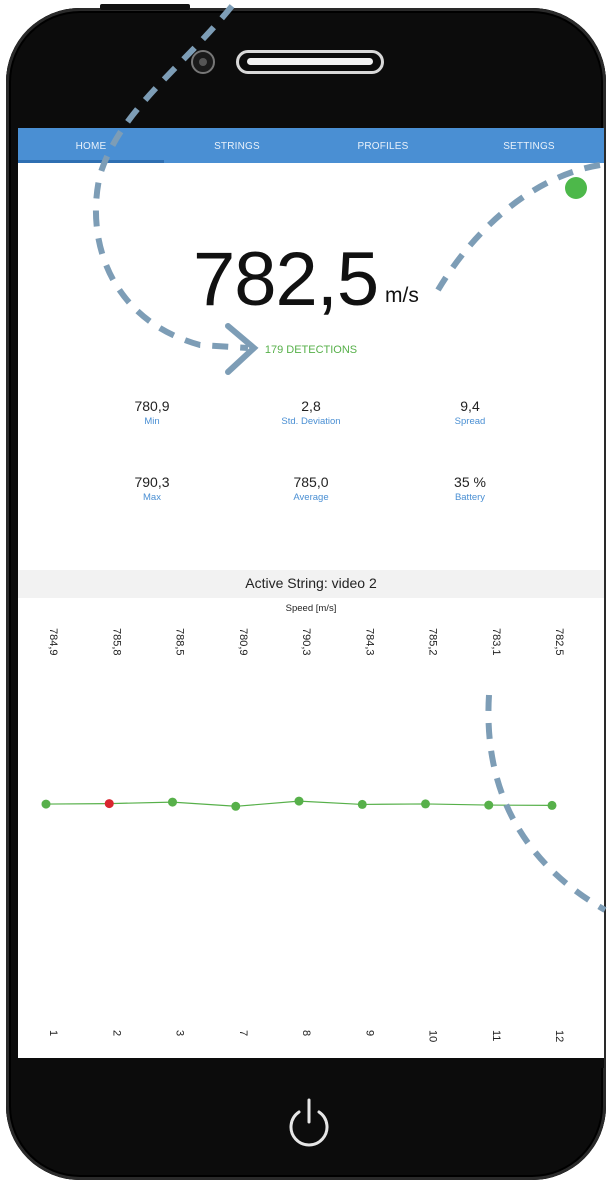 The height and width of the screenshot is (1181, 609). I want to click on stat-value: 35 %, so click(470, 482).